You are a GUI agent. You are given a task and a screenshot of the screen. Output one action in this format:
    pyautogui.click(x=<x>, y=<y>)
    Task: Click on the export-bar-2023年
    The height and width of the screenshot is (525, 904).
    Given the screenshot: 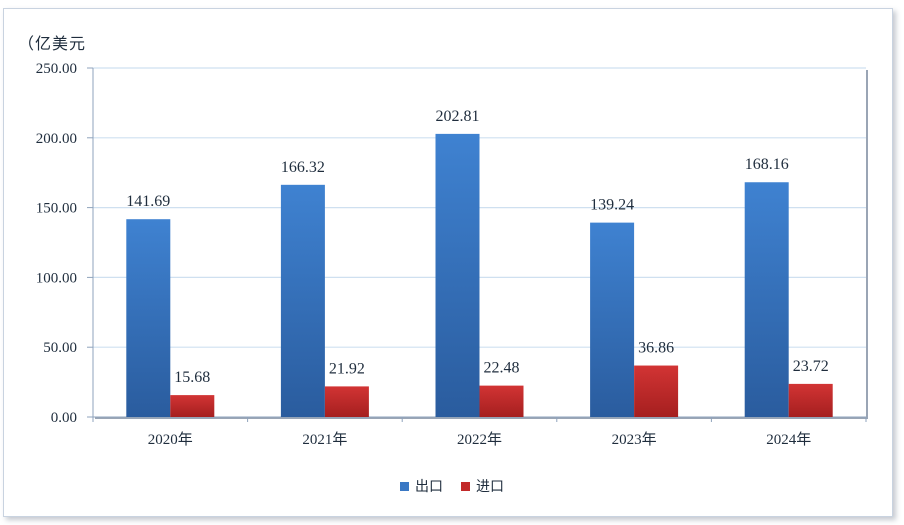 What is the action you would take?
    pyautogui.click(x=612, y=319)
    